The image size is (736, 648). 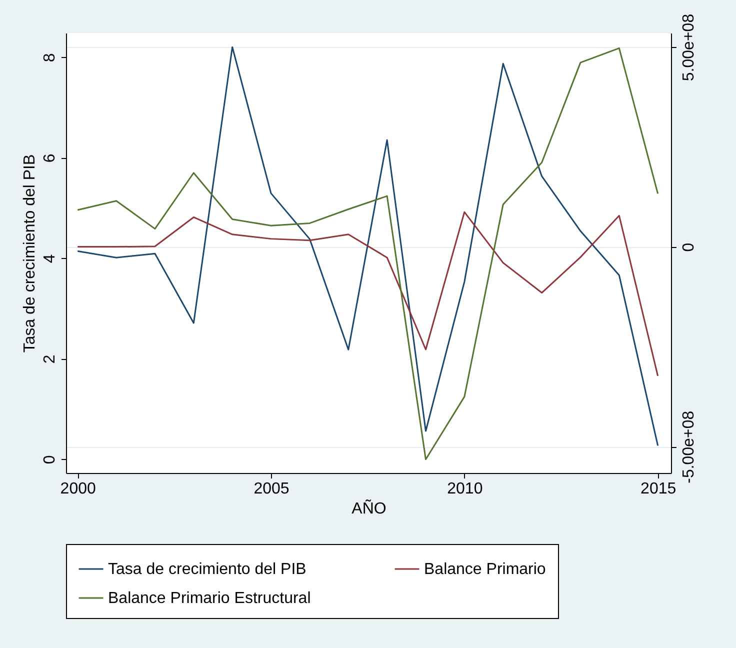 What do you see at coordinates (30, 253) in the screenshot?
I see `y-axis-title: Tasa de crecimiento del PIB` at bounding box center [30, 253].